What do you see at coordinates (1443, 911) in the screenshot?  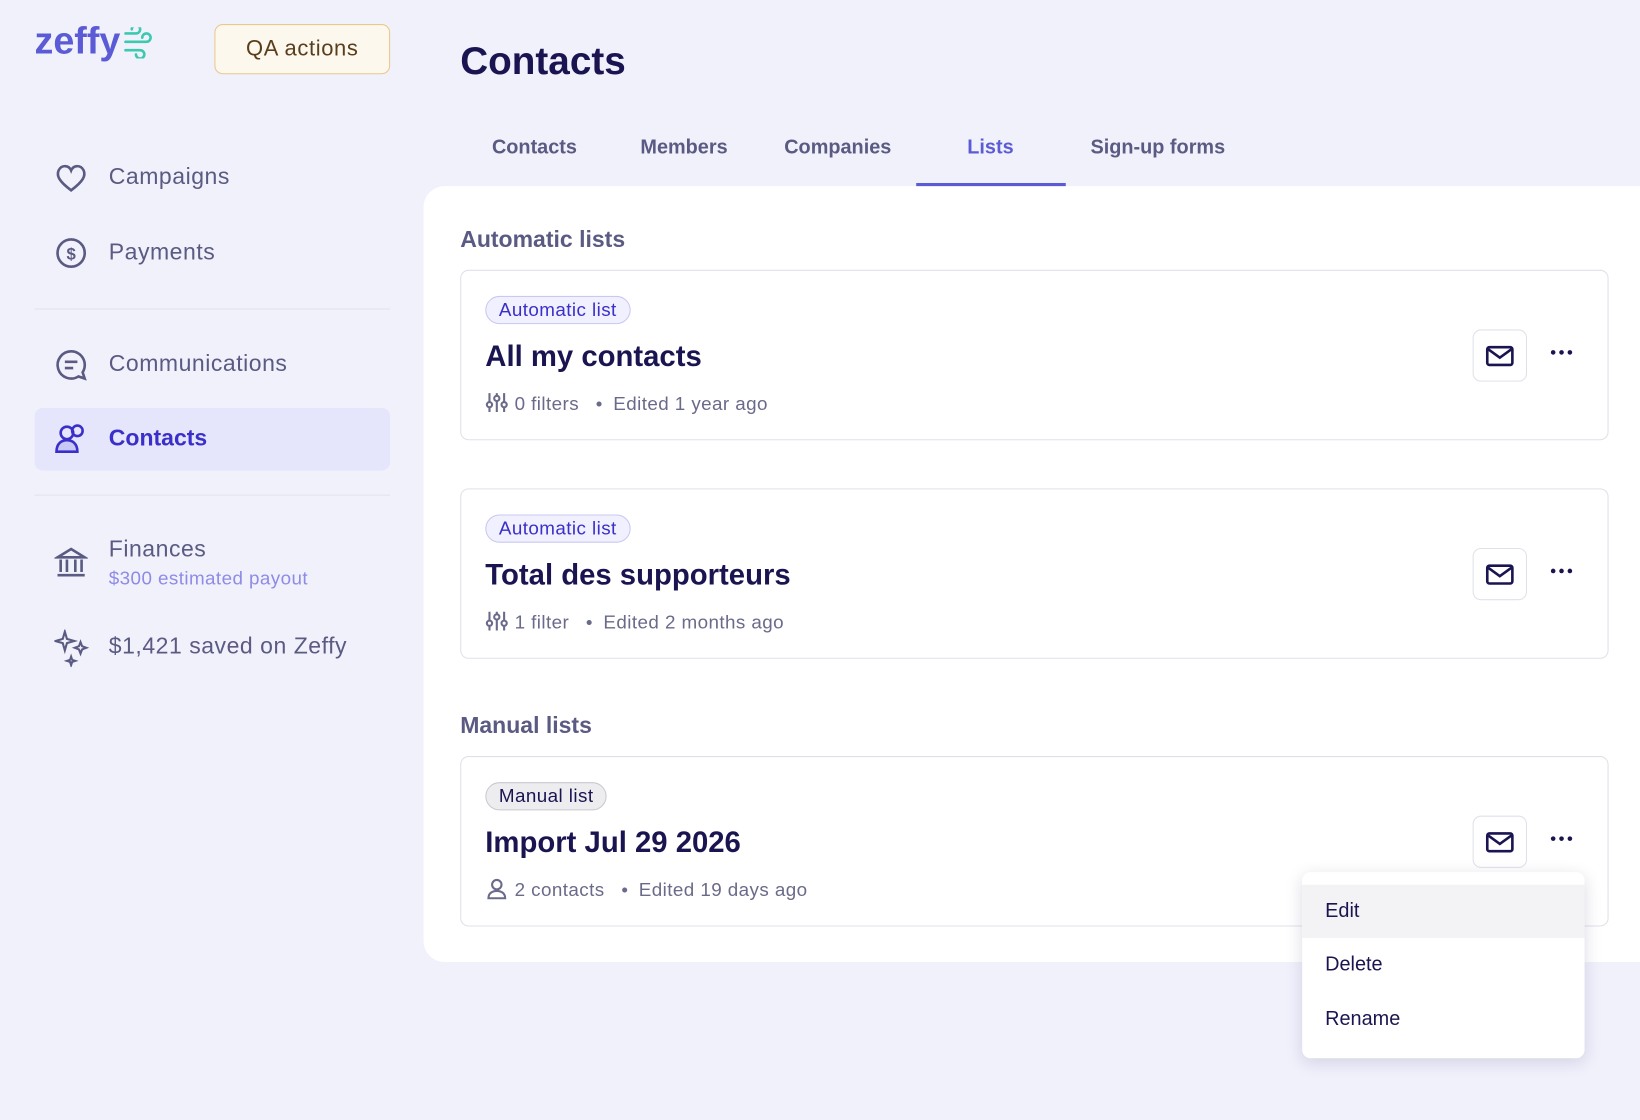 I see `menu-item: Edit` at bounding box center [1443, 911].